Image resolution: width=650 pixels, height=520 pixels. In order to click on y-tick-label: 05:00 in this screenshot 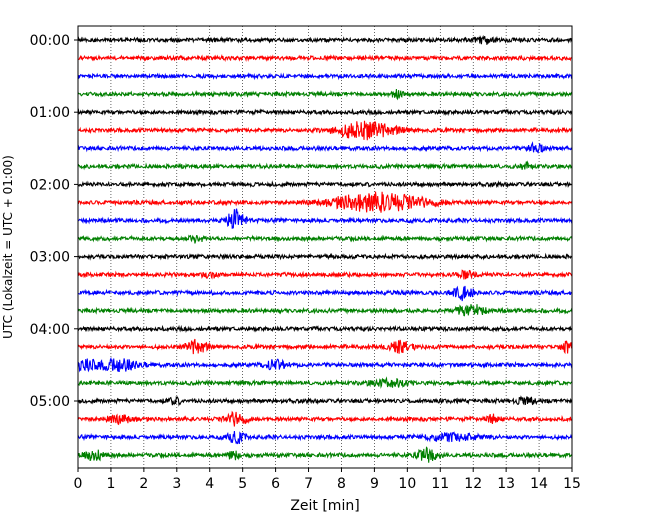, I will do `click(50, 402)`.